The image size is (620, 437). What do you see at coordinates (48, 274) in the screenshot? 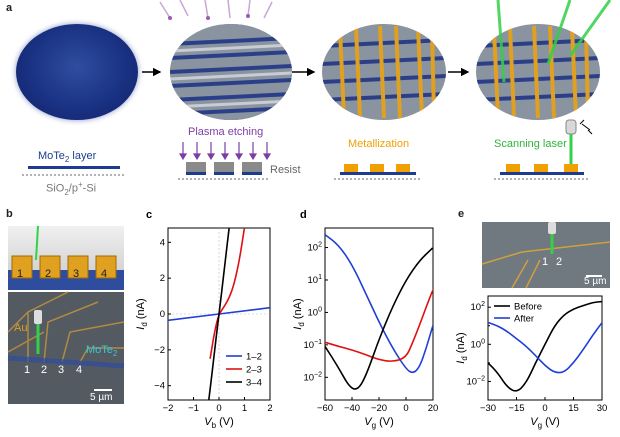
I see `contact-2-label: 2` at bounding box center [48, 274].